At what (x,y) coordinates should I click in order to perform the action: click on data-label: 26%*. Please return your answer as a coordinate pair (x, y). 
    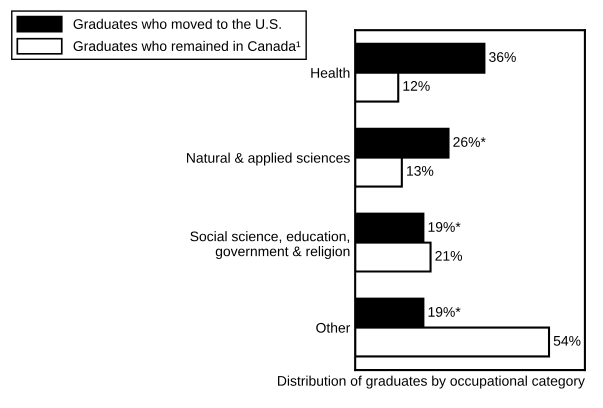
    Looking at the image, I should click on (469, 142).